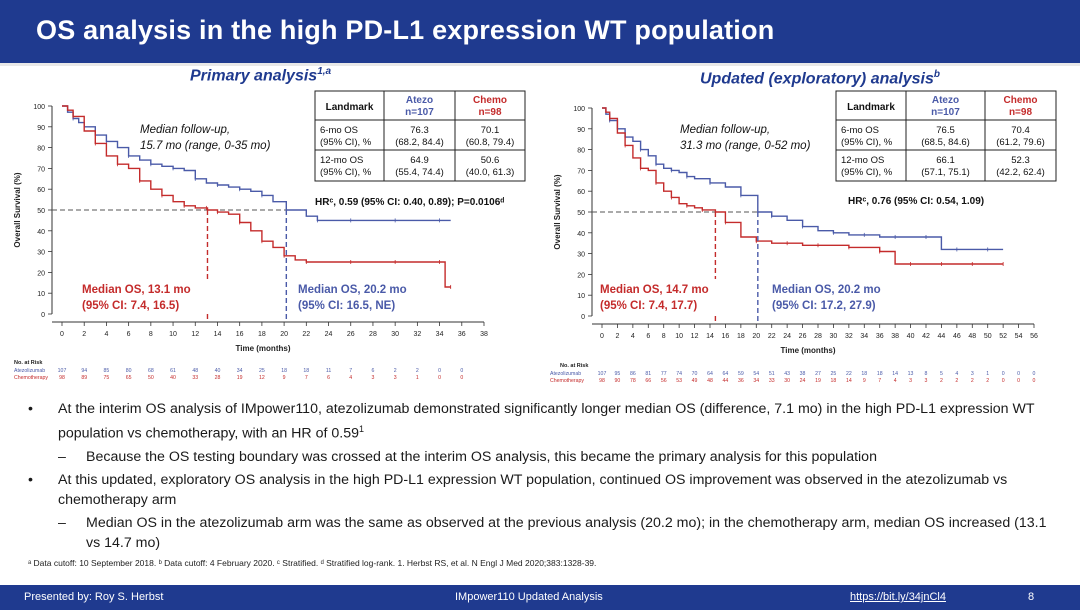 The image size is (1080, 610). What do you see at coordinates (945, 160) in the screenshot?
I see `table-cell-atezo: 66.1` at bounding box center [945, 160].